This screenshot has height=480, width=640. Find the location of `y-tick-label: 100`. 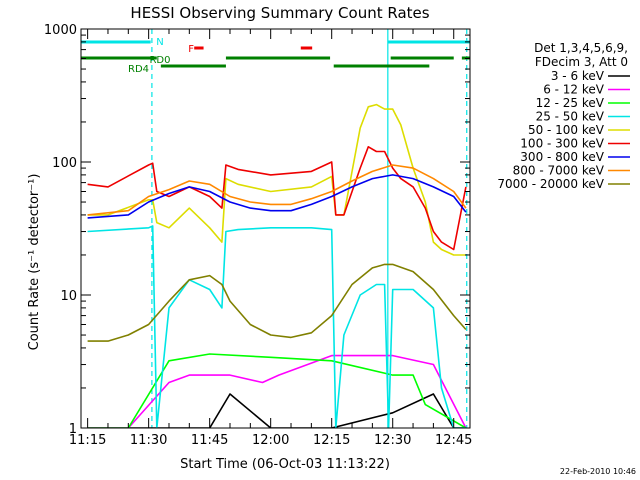

y-tick-label: 100 is located at coordinates (64, 163).